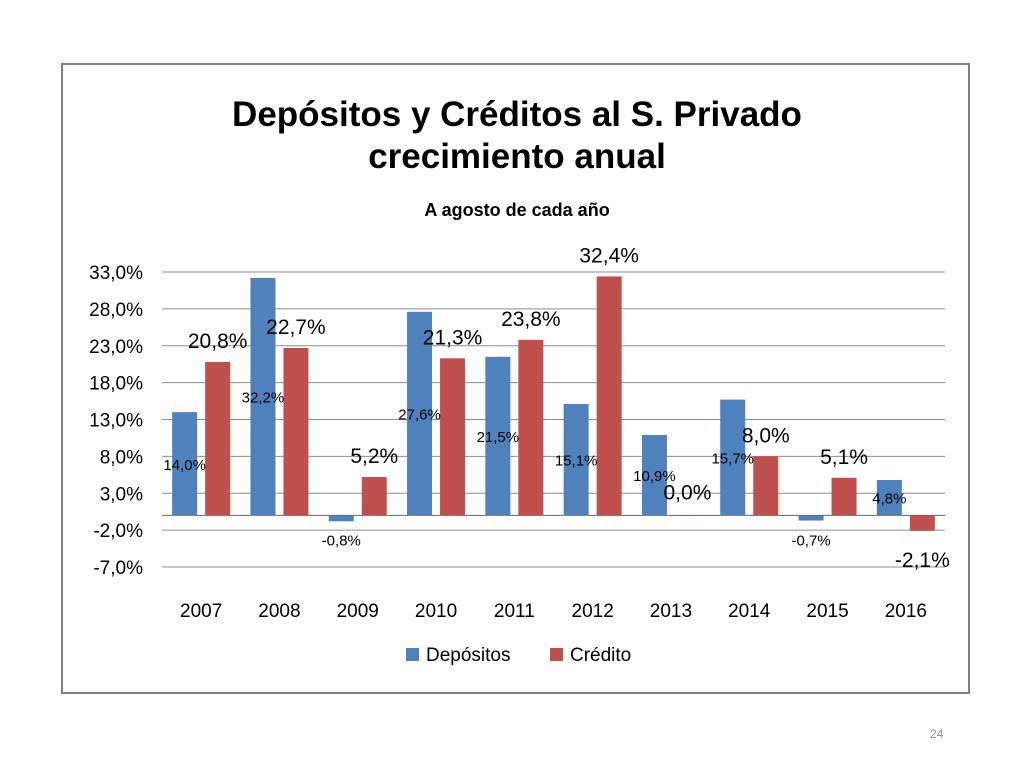 The height and width of the screenshot is (768, 1024). What do you see at coordinates (218, 341) in the screenshot?
I see `data-label-credito: 20,8%` at bounding box center [218, 341].